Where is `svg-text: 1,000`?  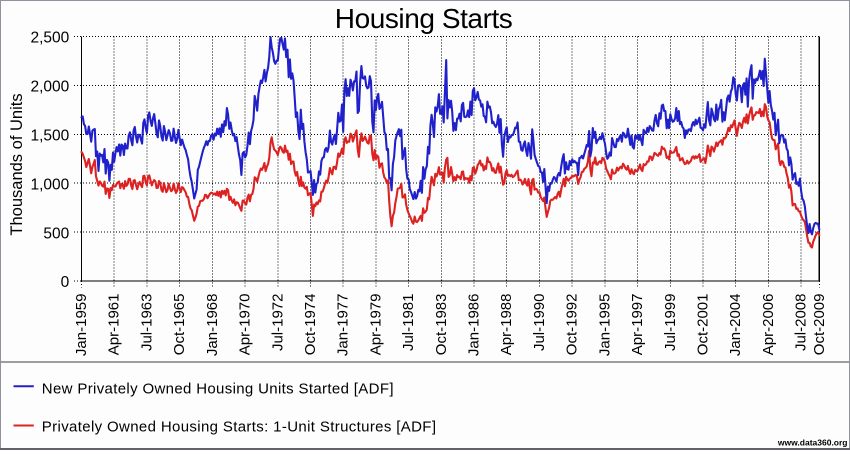 svg-text: 1,000 is located at coordinates (50, 184).